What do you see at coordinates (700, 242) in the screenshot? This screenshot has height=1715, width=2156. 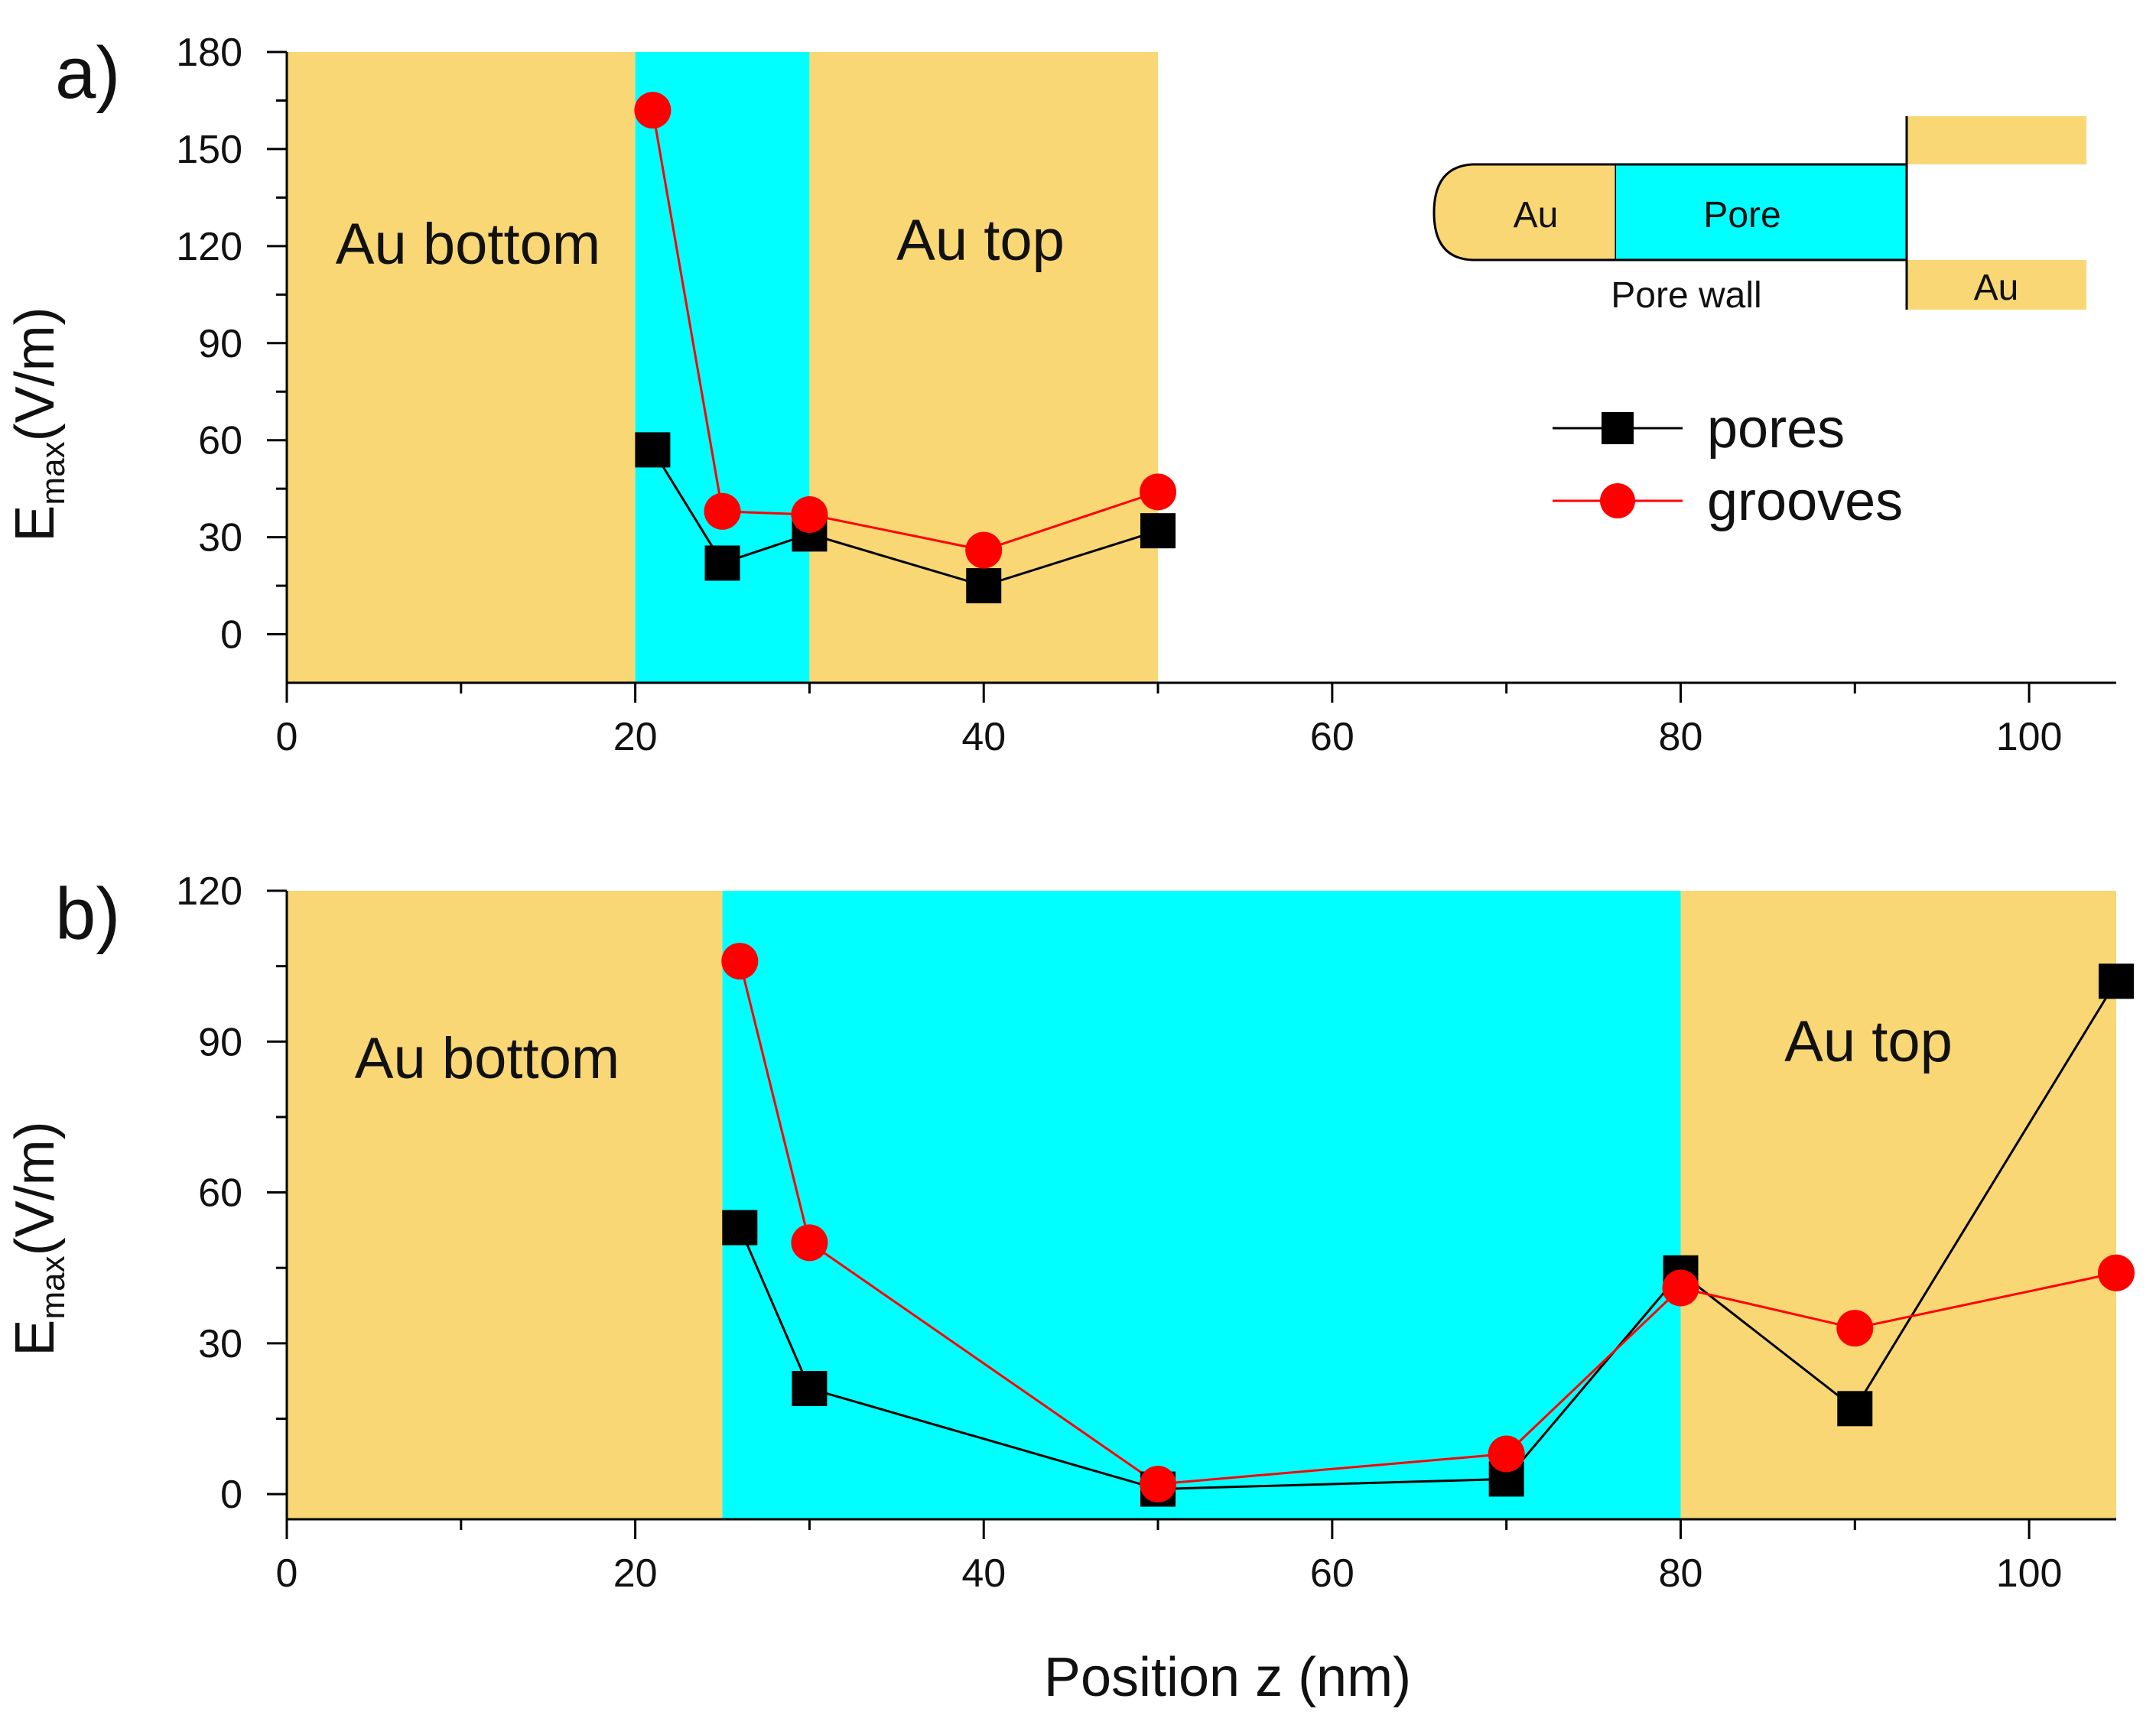 I see `panel-a-region-labels: Au bottom Au top` at bounding box center [700, 242].